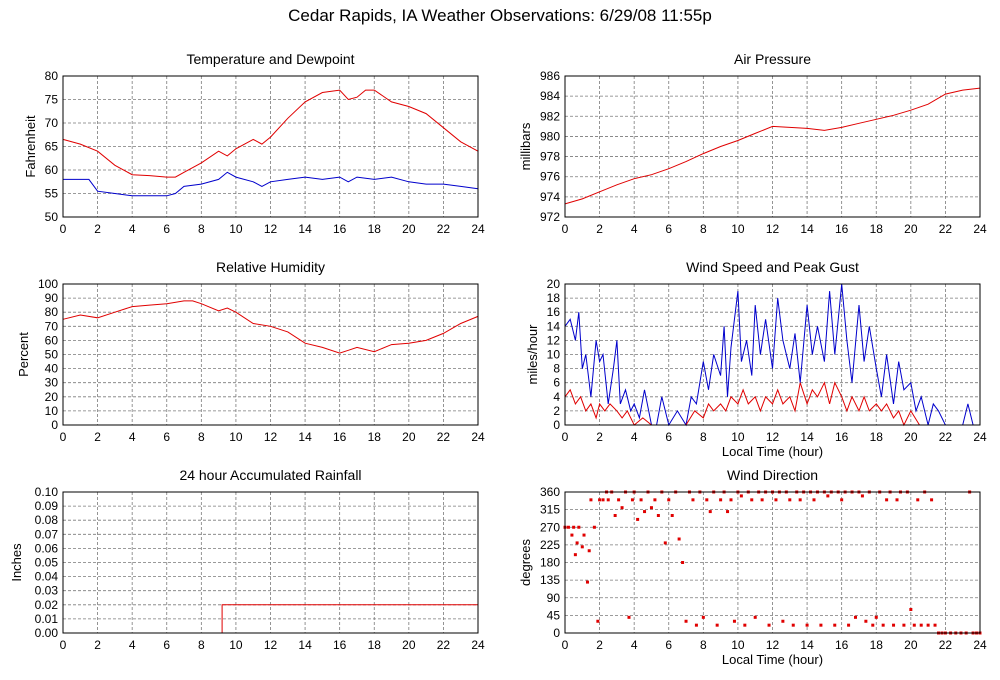 This screenshot has height=680, width=1000. What do you see at coordinates (807, 229) in the screenshot?
I see `pressure-x-tick-label: 14` at bounding box center [807, 229].